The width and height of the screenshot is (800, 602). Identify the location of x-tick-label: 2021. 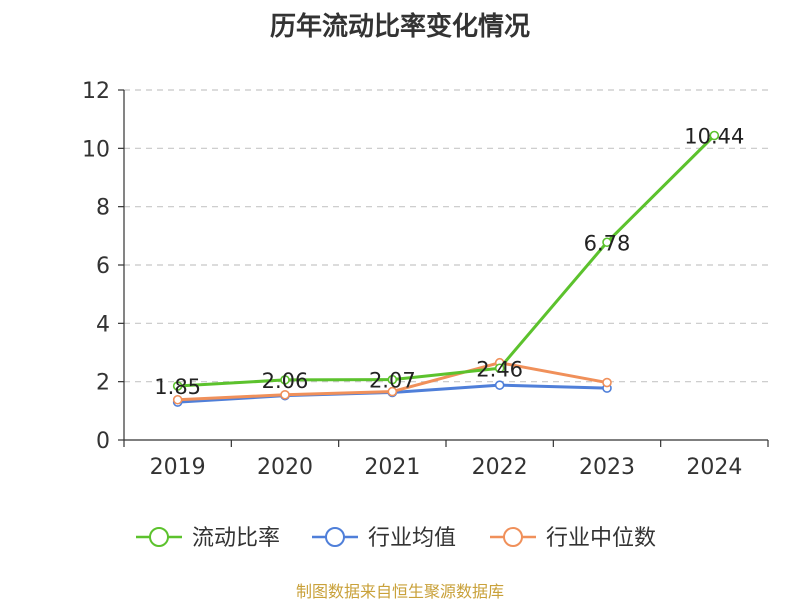
(392, 467).